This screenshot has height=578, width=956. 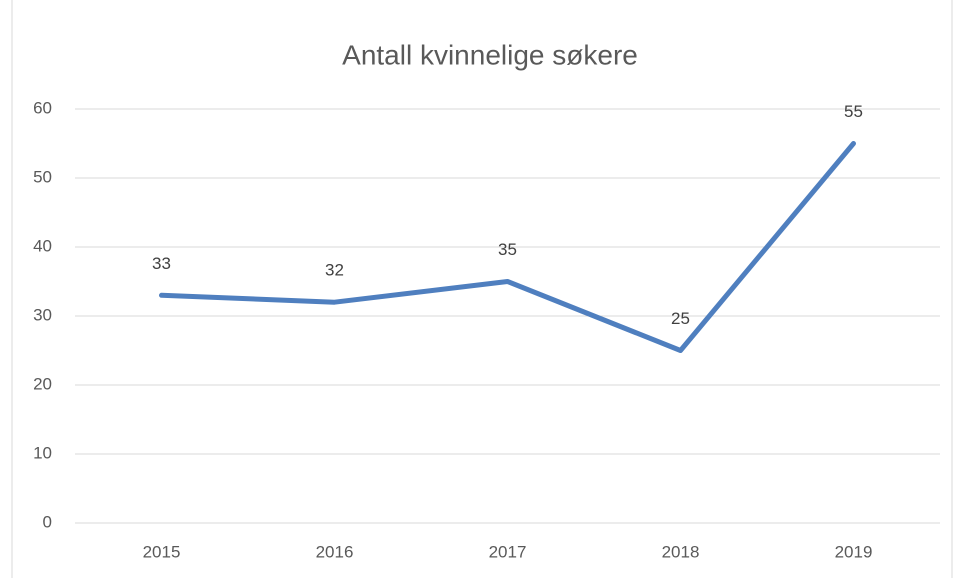 I want to click on data-label: 25, so click(x=680, y=318).